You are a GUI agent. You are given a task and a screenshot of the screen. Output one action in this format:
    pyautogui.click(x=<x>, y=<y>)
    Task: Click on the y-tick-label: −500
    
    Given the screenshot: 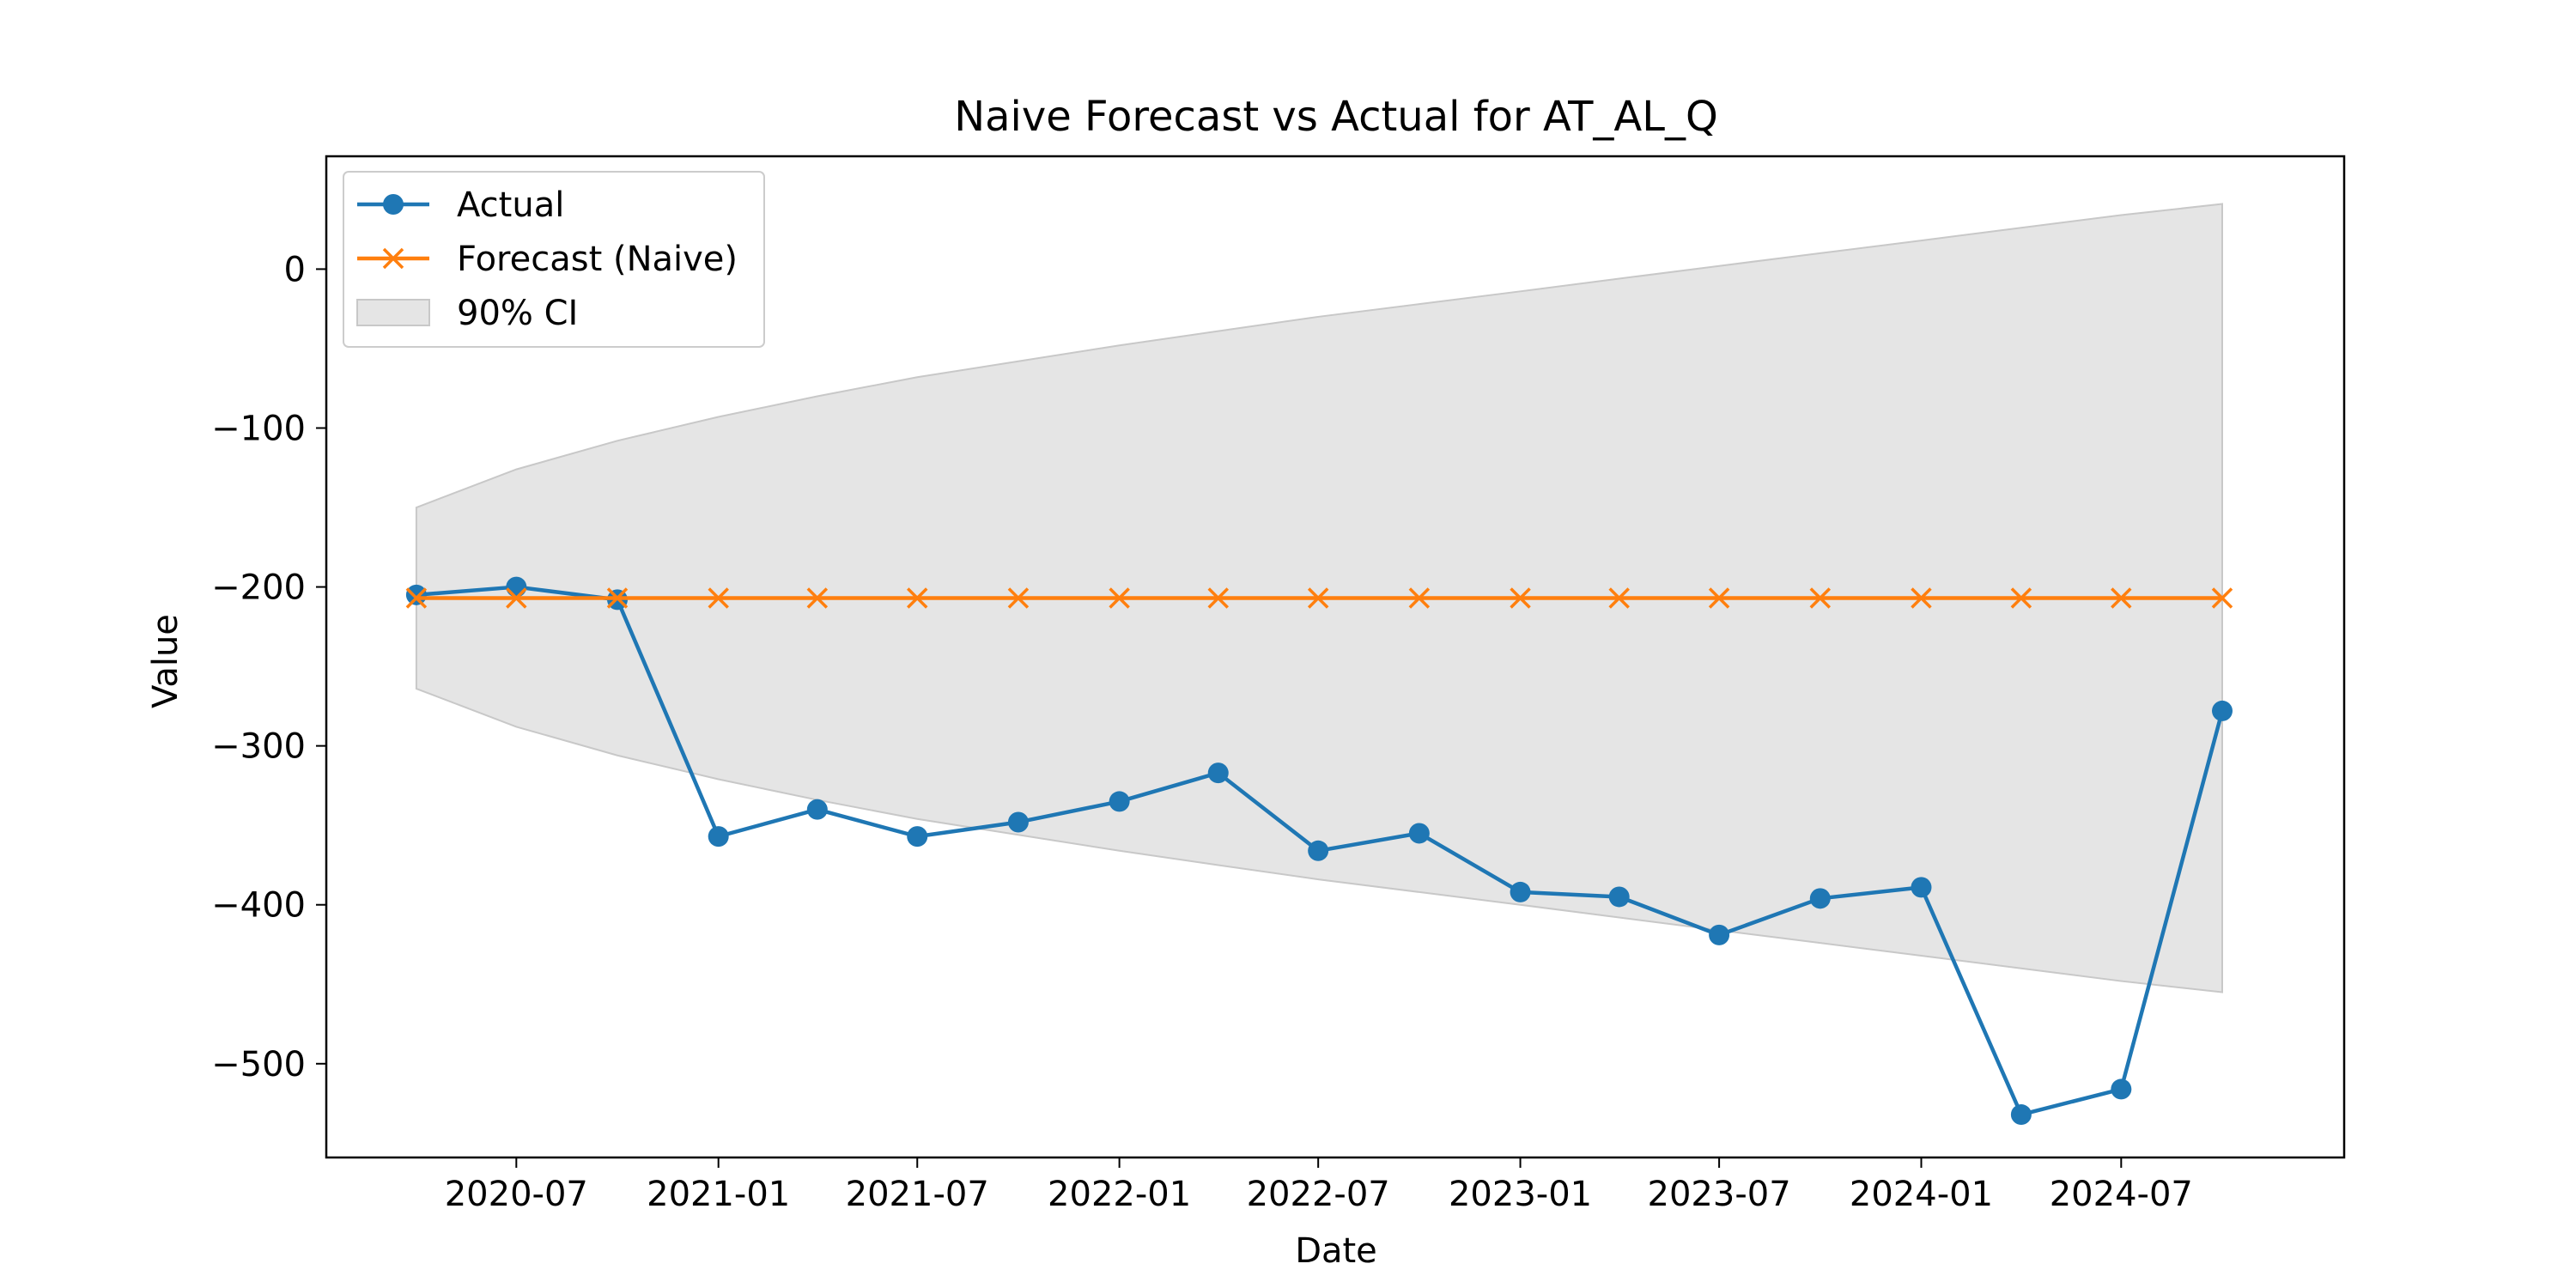 What is the action you would take?
    pyautogui.click(x=258, y=1064)
    